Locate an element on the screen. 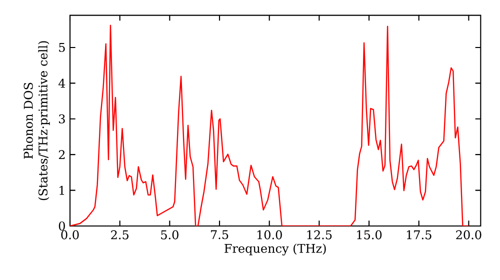 Image resolution: width=500 pixels, height=280 pixels. x-tick-label: 5.0 is located at coordinates (169, 235).